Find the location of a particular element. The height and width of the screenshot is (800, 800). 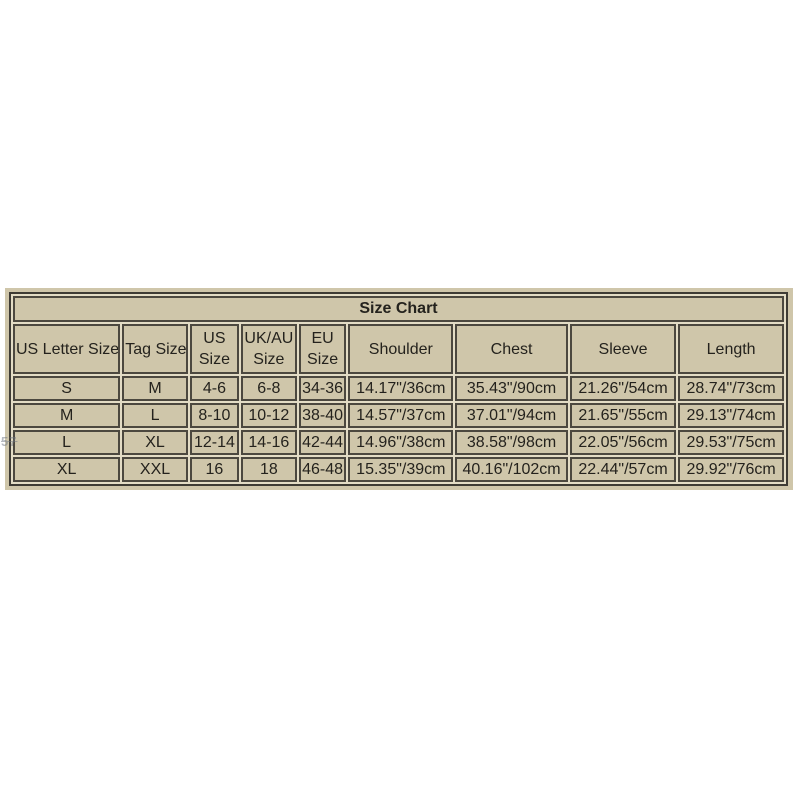

column-header-tag-size: Tag Size is located at coordinates (155, 349).